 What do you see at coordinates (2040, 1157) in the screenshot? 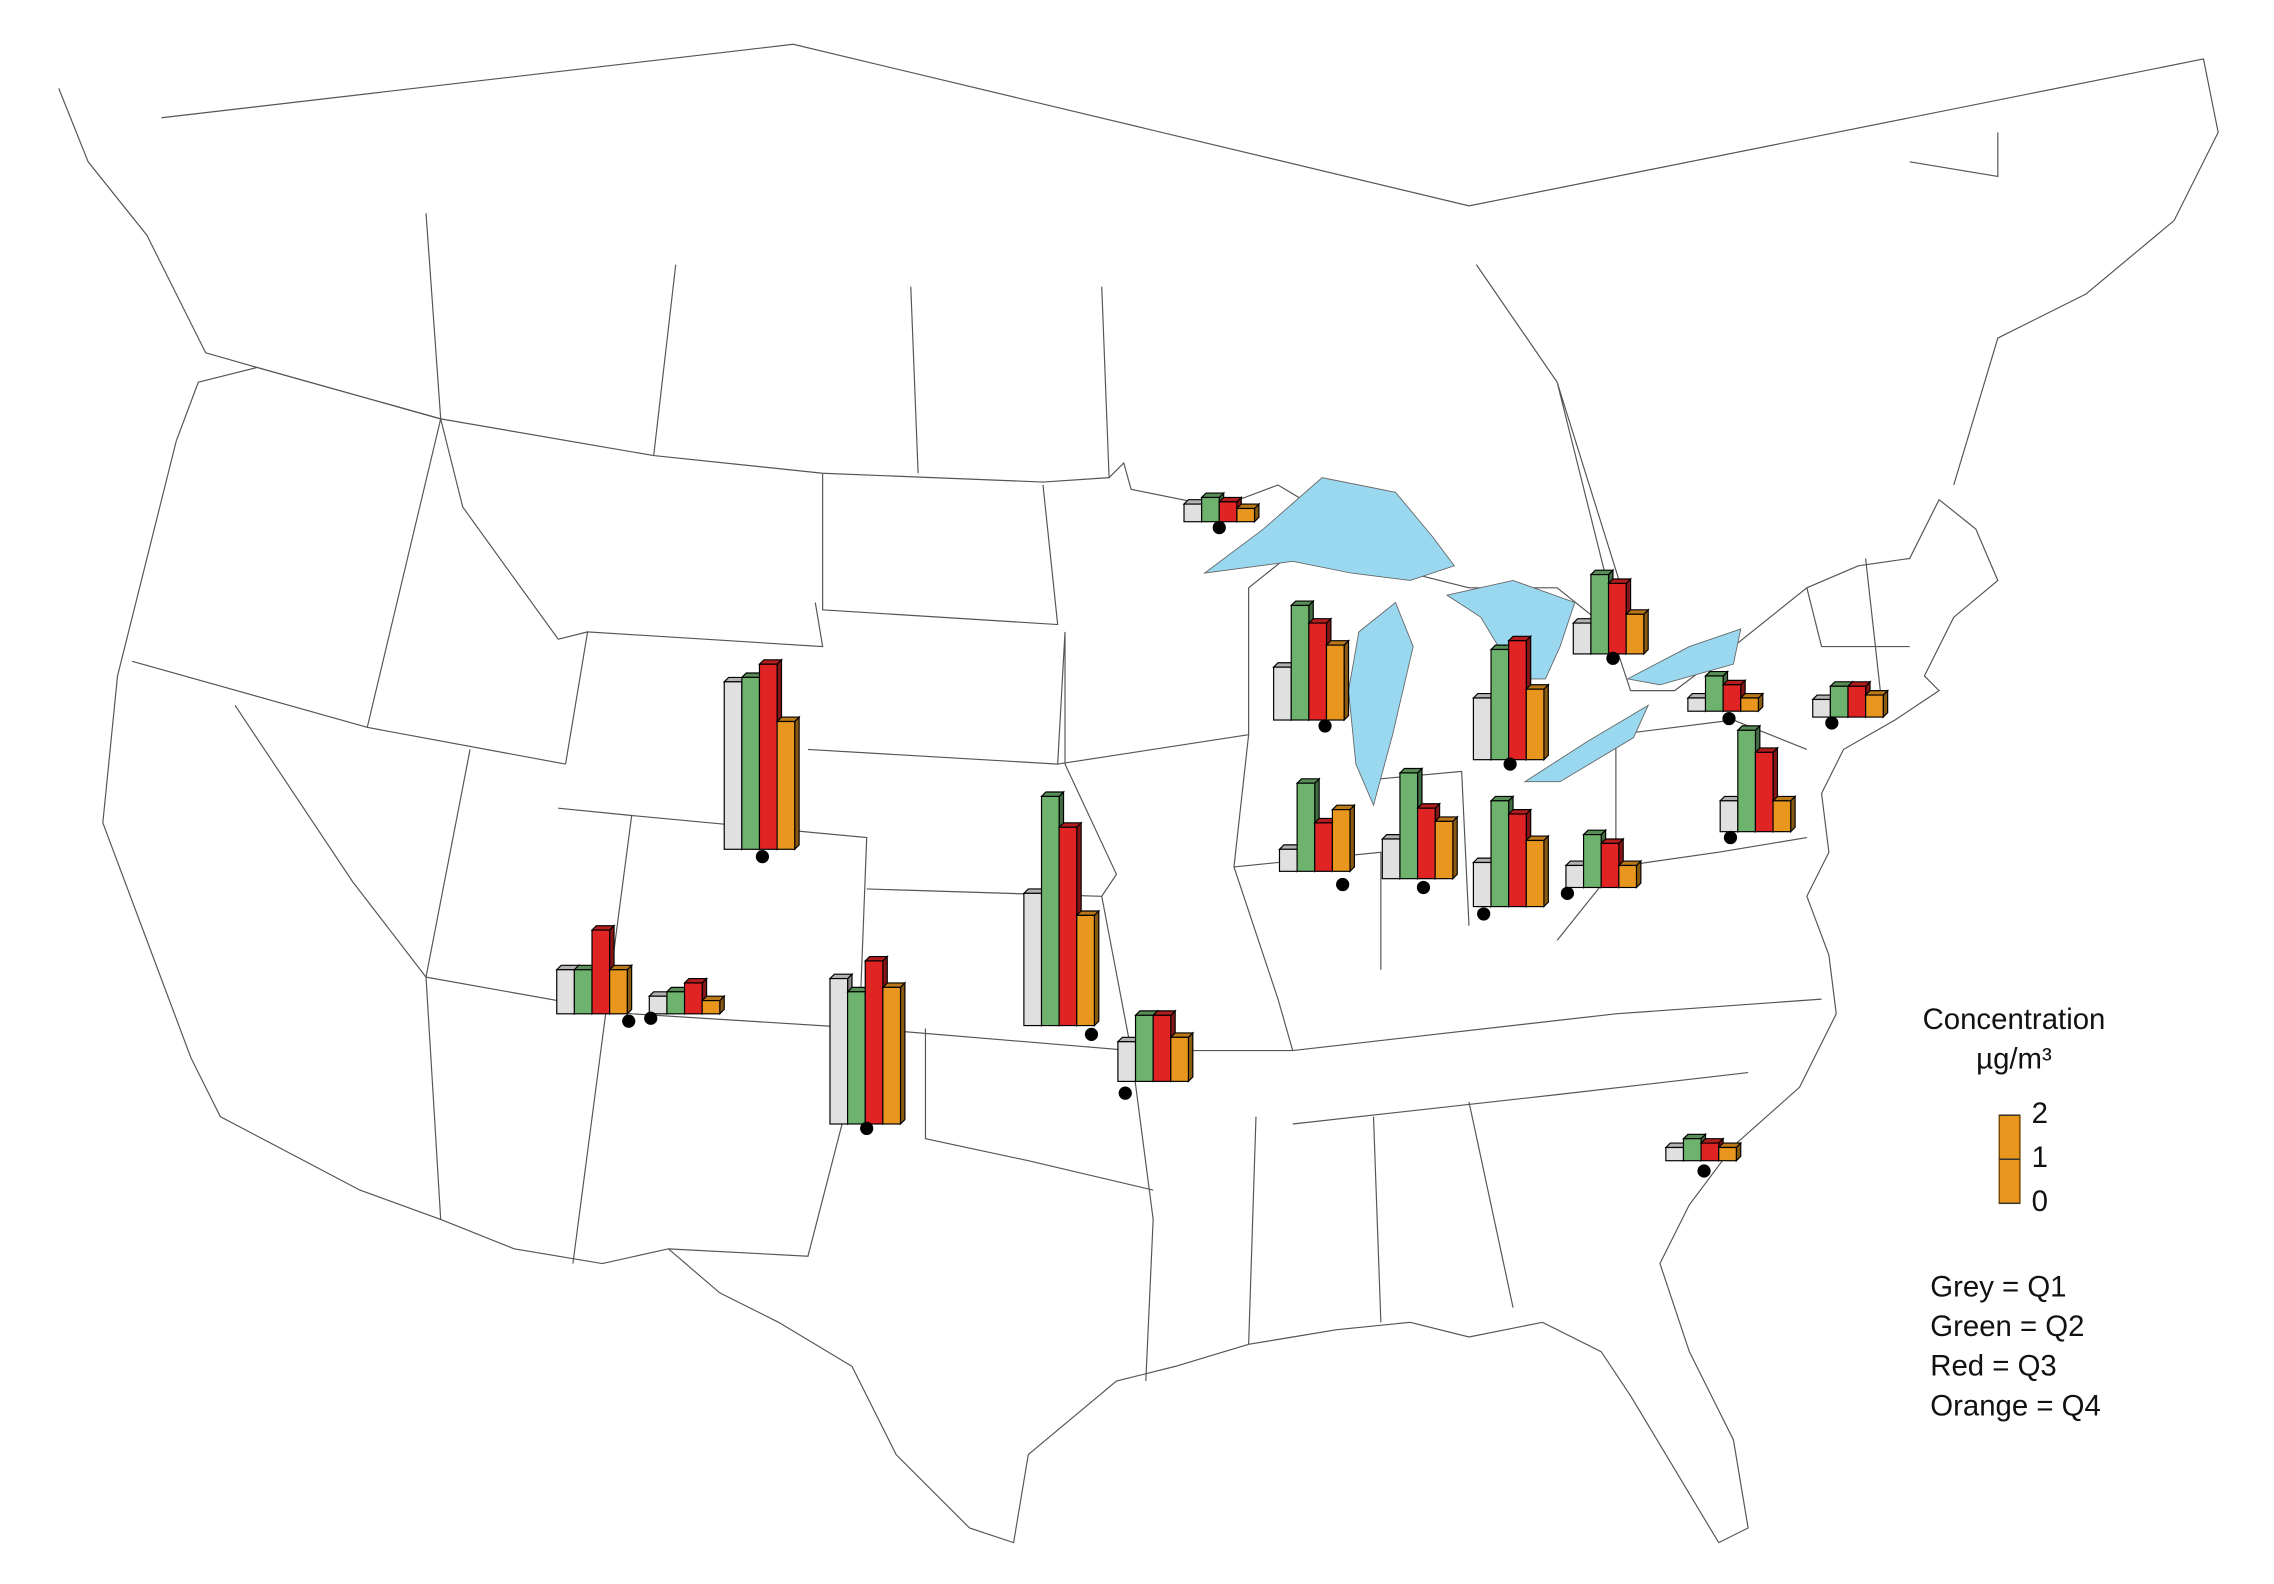
I see `scale-tick-label: 1` at bounding box center [2040, 1157].